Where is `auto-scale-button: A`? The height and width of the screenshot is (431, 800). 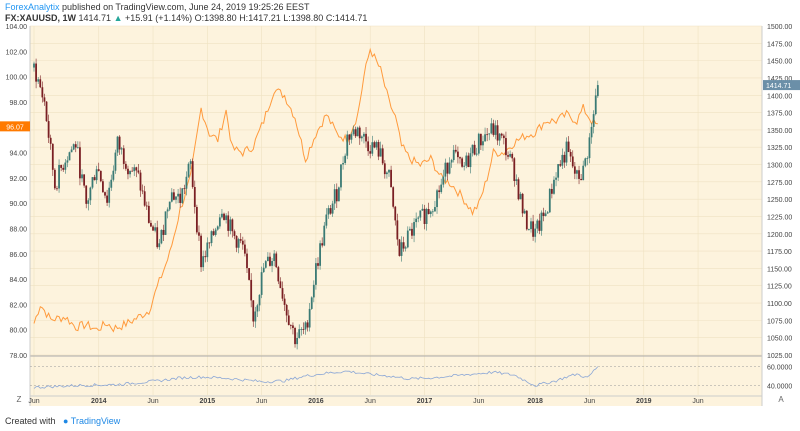
auto-scale-button: A is located at coordinates (781, 399).